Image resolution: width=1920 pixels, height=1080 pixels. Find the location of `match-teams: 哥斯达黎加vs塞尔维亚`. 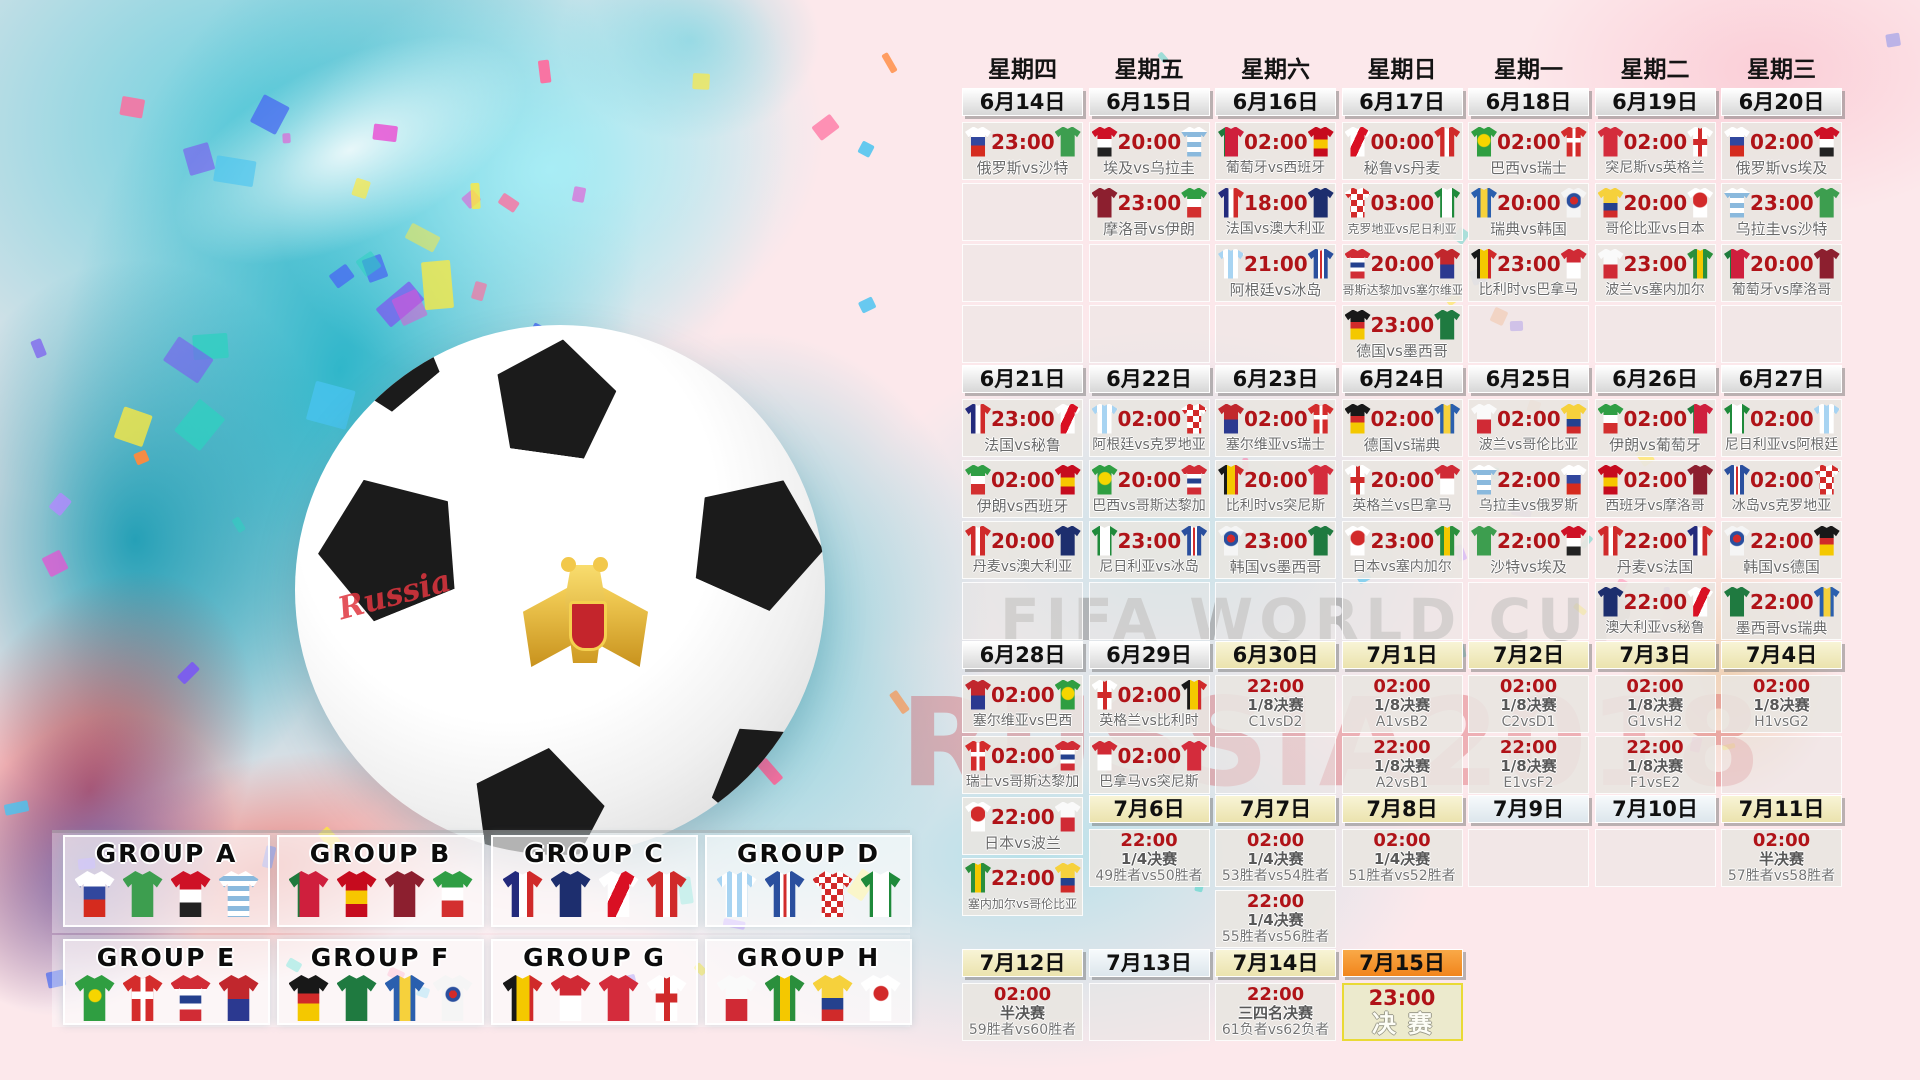

match-teams: 哥斯达黎加vs塞尔维亚 is located at coordinates (1402, 290).